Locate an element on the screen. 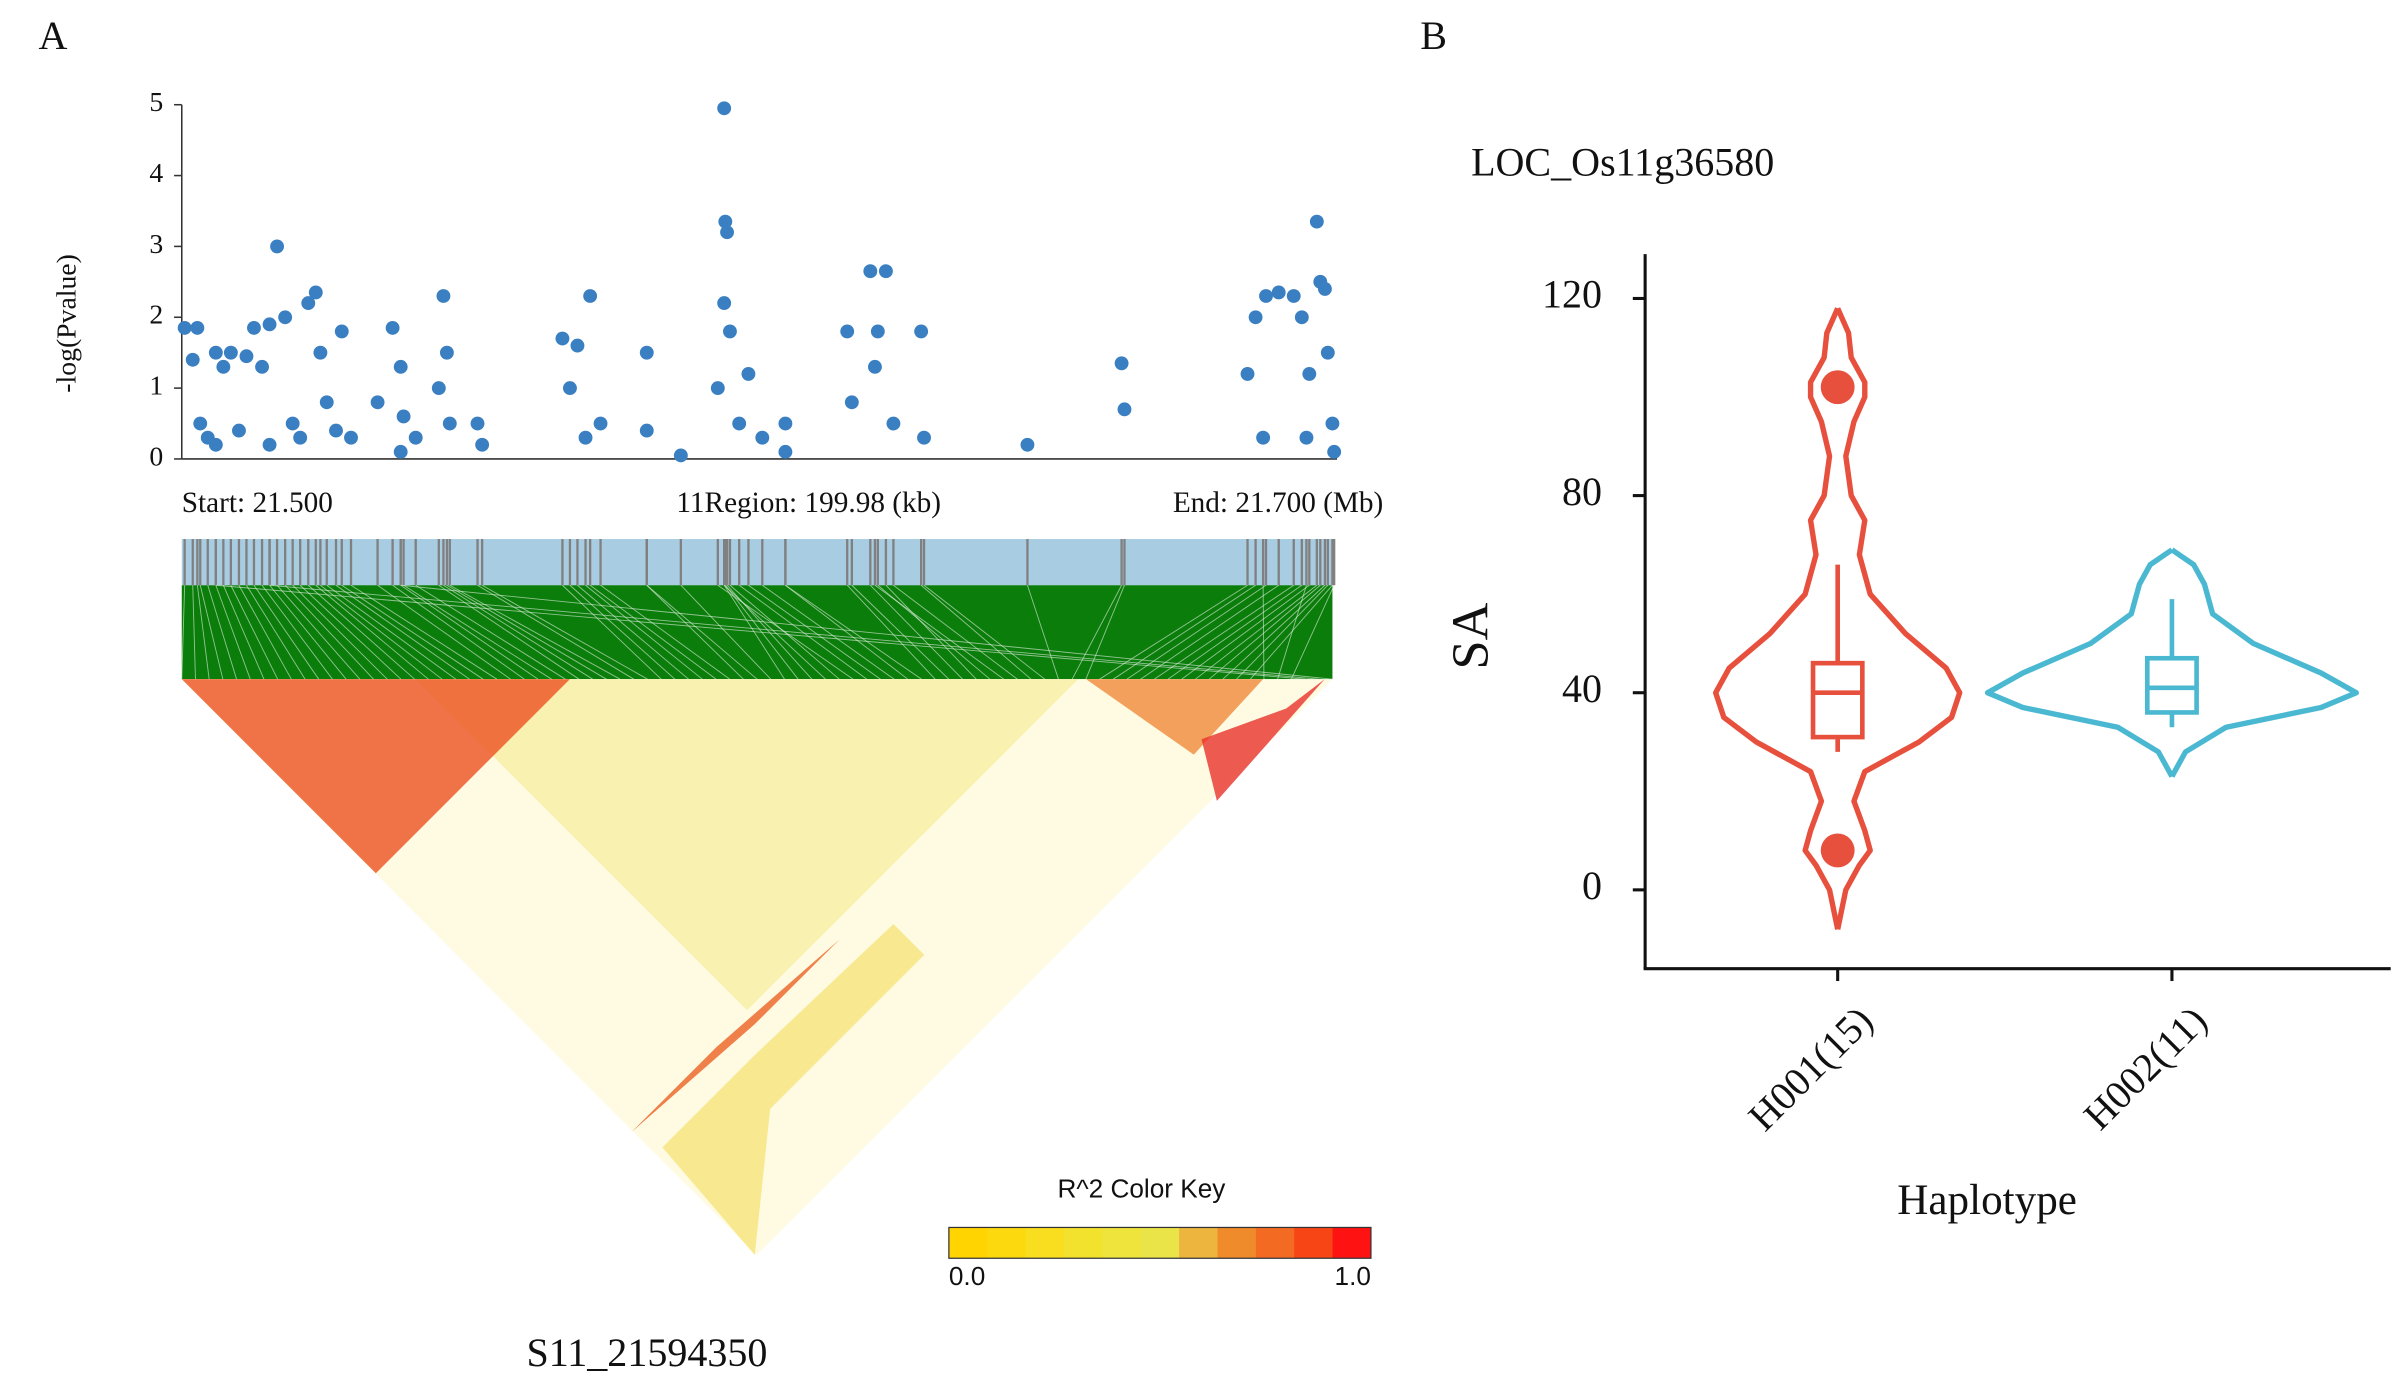 The width and height of the screenshot is (2403, 1383). y-tick-label: 40 is located at coordinates (1582, 688).